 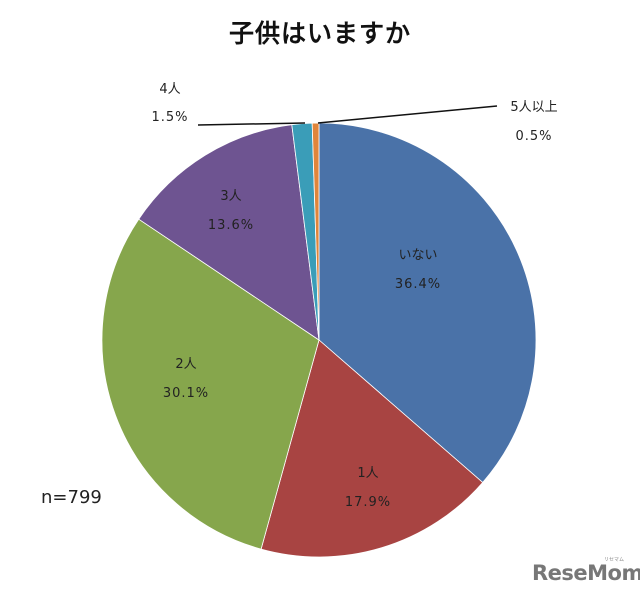 What do you see at coordinates (534, 122) in the screenshot?
I see `label-5nin-ijo: 5人以上 0.5%` at bounding box center [534, 122].